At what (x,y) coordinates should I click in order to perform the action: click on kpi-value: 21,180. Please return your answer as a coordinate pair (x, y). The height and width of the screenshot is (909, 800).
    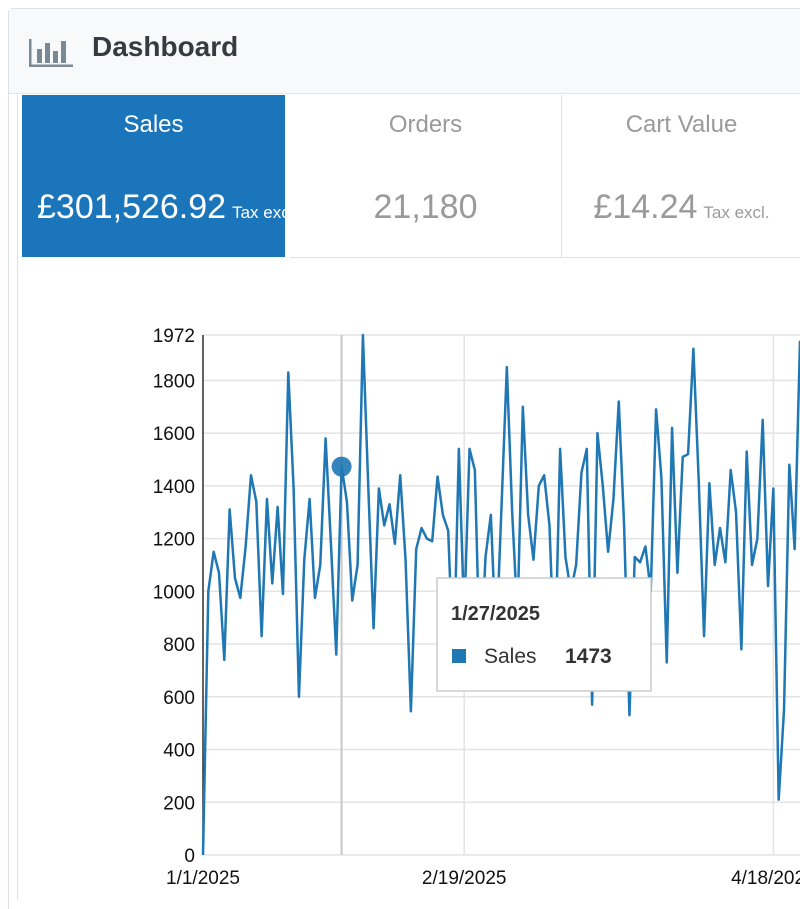
    Looking at the image, I should click on (425, 207).